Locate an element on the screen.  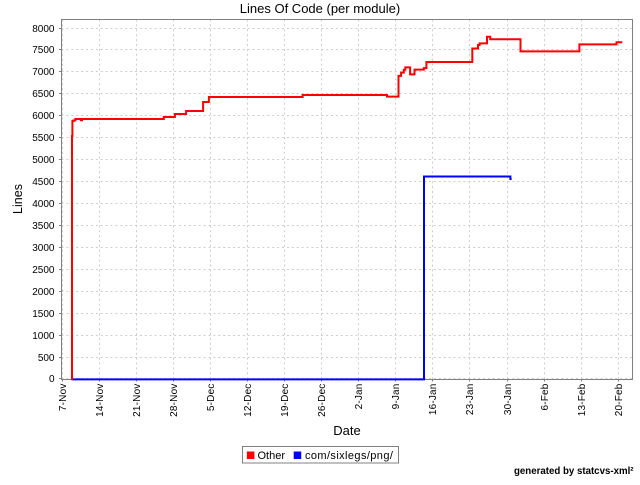
svg-text: 4000 is located at coordinates (43, 204).